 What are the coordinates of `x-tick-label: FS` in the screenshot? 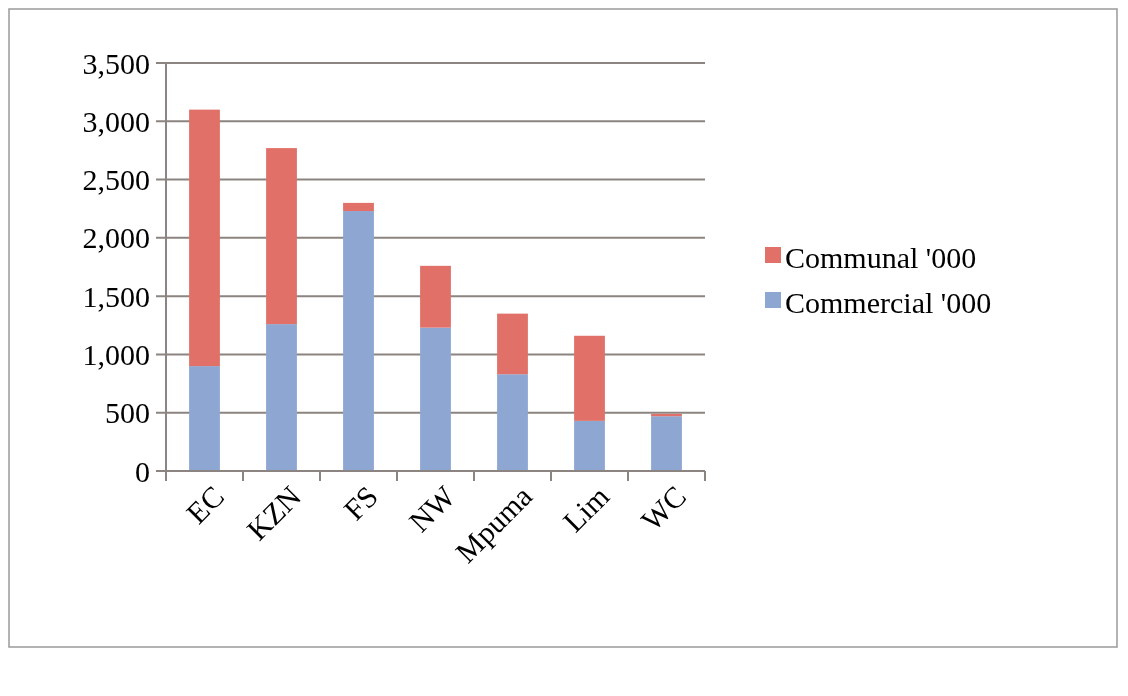 It's located at (361, 503).